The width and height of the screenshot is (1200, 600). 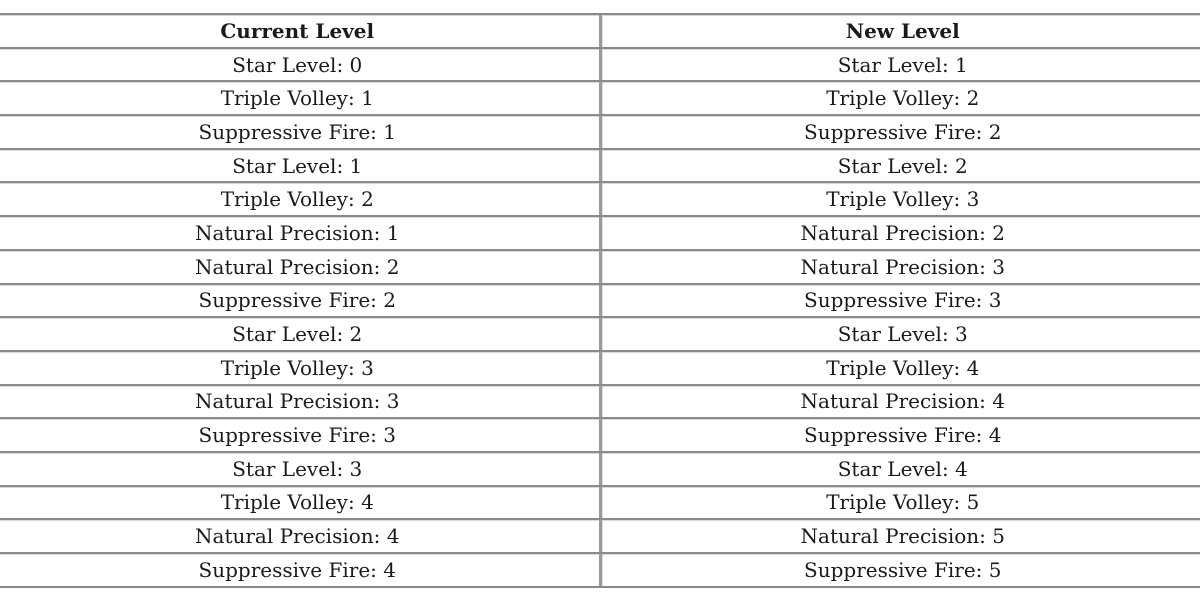 I want to click on current-level-cell: Suppressive Fire: 3, so click(x=301, y=435).